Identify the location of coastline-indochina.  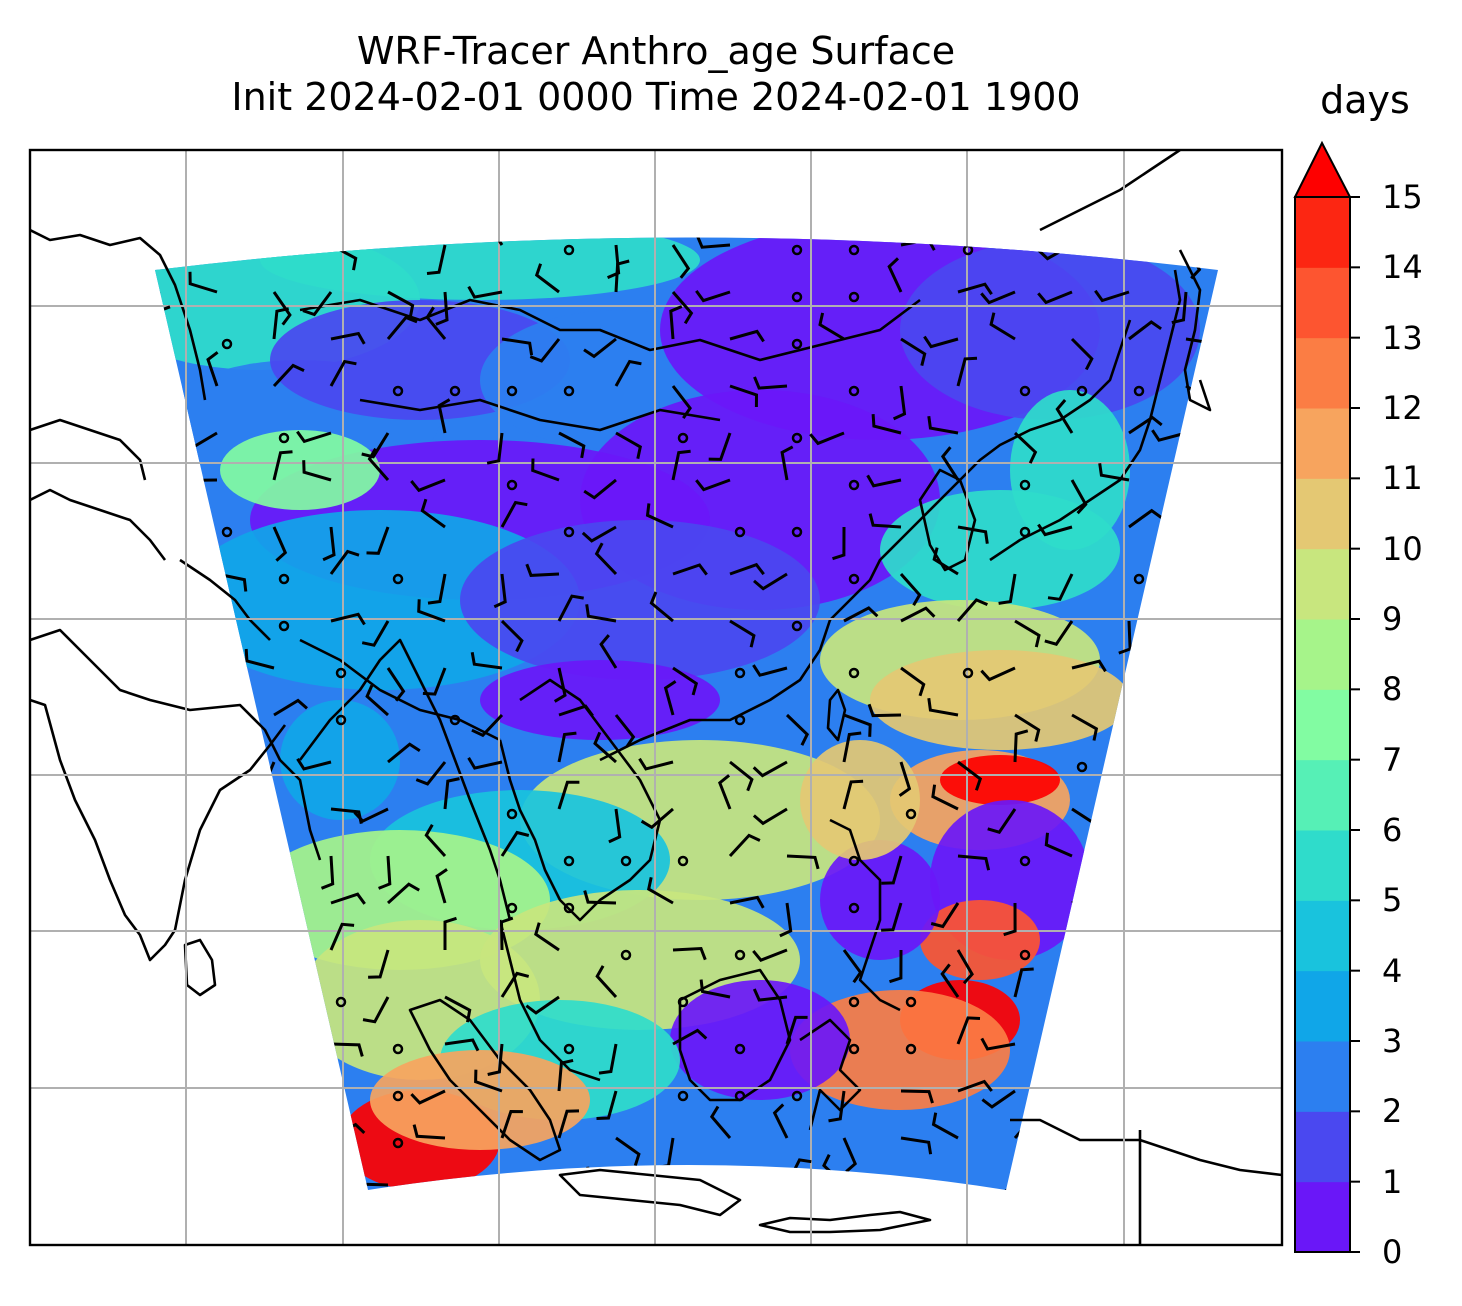
(580, 800).